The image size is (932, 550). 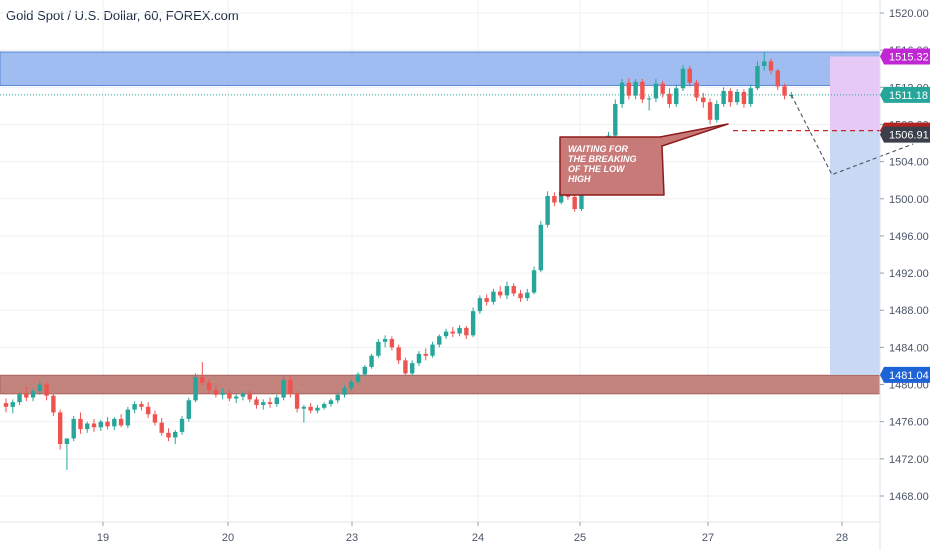 I want to click on x-tick-label: 28, so click(x=842, y=538).